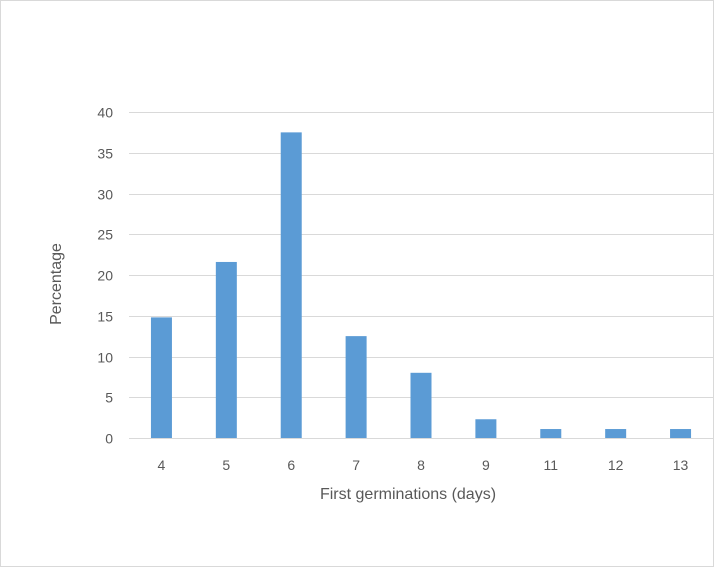 The width and height of the screenshot is (714, 568). I want to click on y-tick-labels: 0 5 10 15 20 25 30 35 40, so click(105, 276).